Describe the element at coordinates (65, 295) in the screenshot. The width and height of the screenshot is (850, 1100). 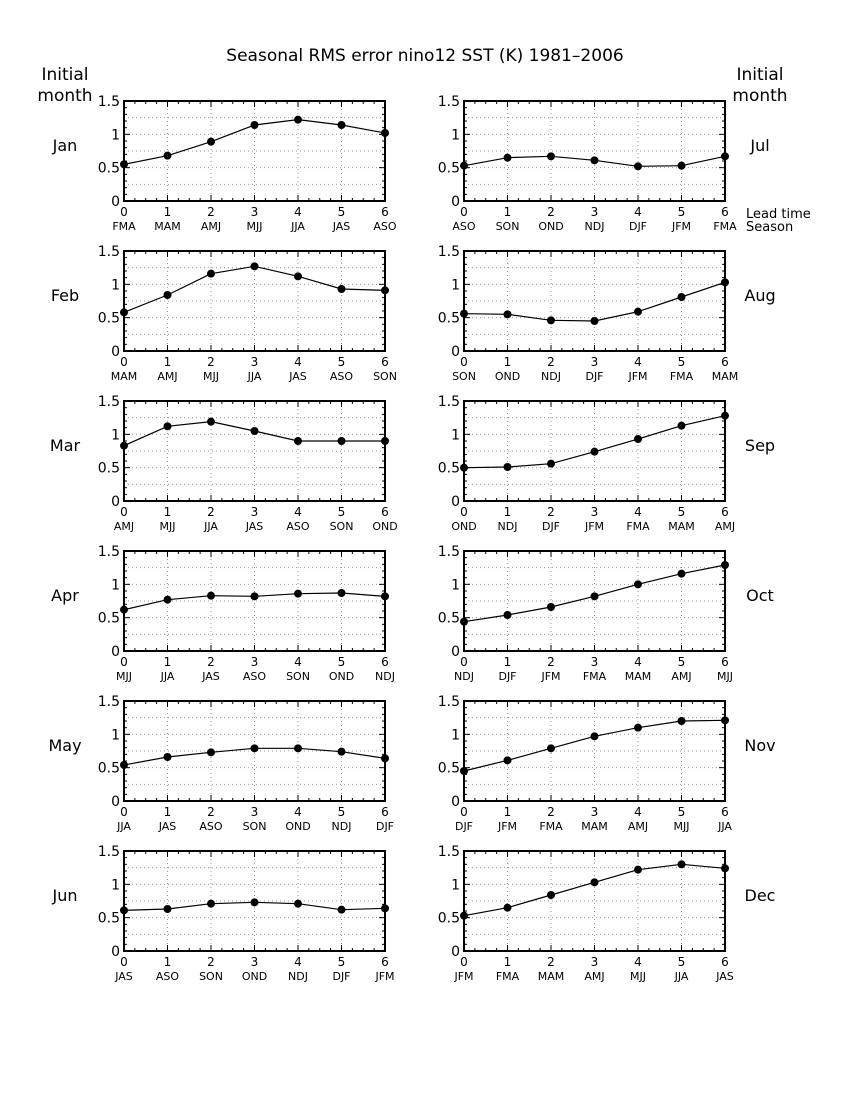
I see `month-label: Feb` at that location.